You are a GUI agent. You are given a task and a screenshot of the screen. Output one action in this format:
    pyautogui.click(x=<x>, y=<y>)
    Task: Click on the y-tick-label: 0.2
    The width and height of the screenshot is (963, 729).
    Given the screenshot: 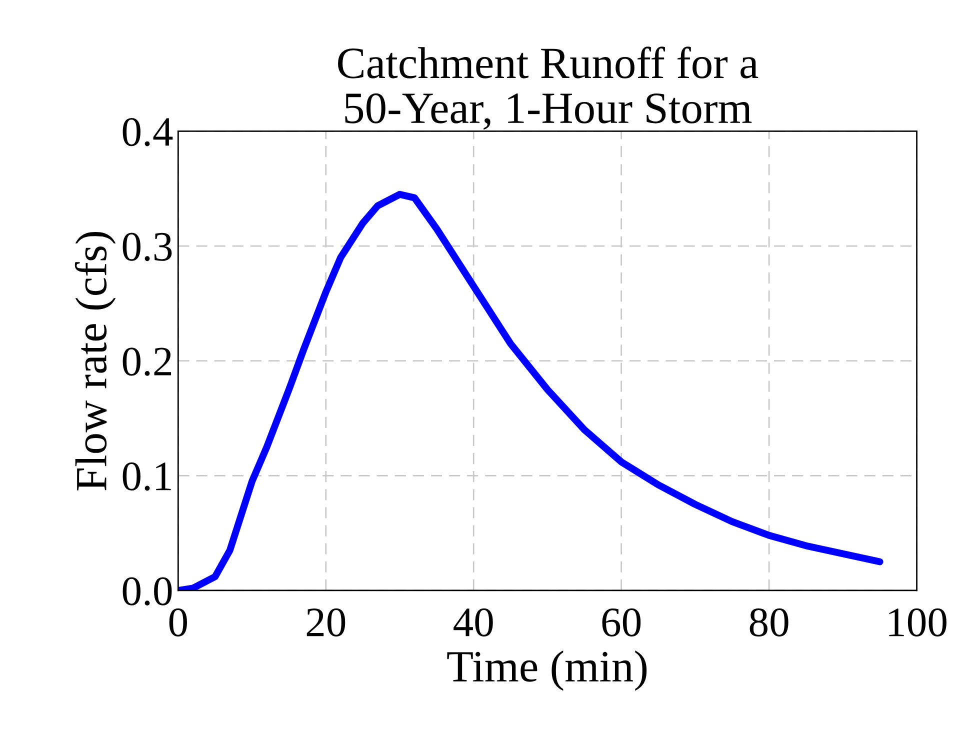 What is the action you would take?
    pyautogui.click(x=146, y=362)
    